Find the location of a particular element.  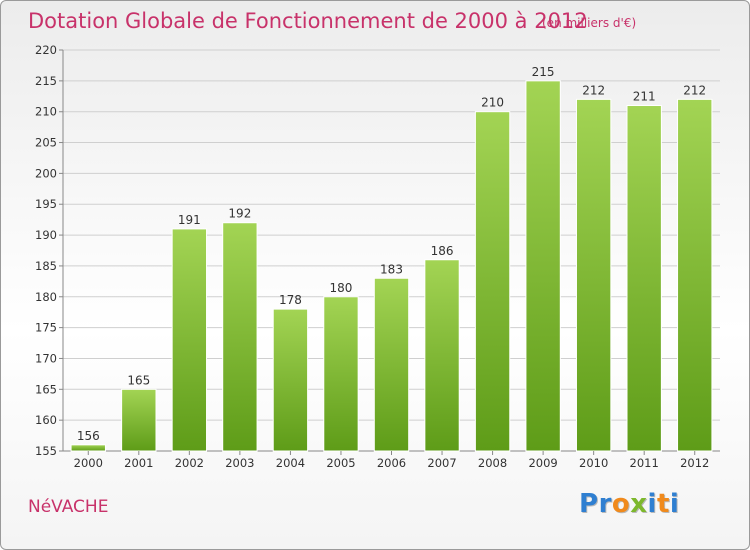

y-tick-label: 180 is located at coordinates (46, 297).